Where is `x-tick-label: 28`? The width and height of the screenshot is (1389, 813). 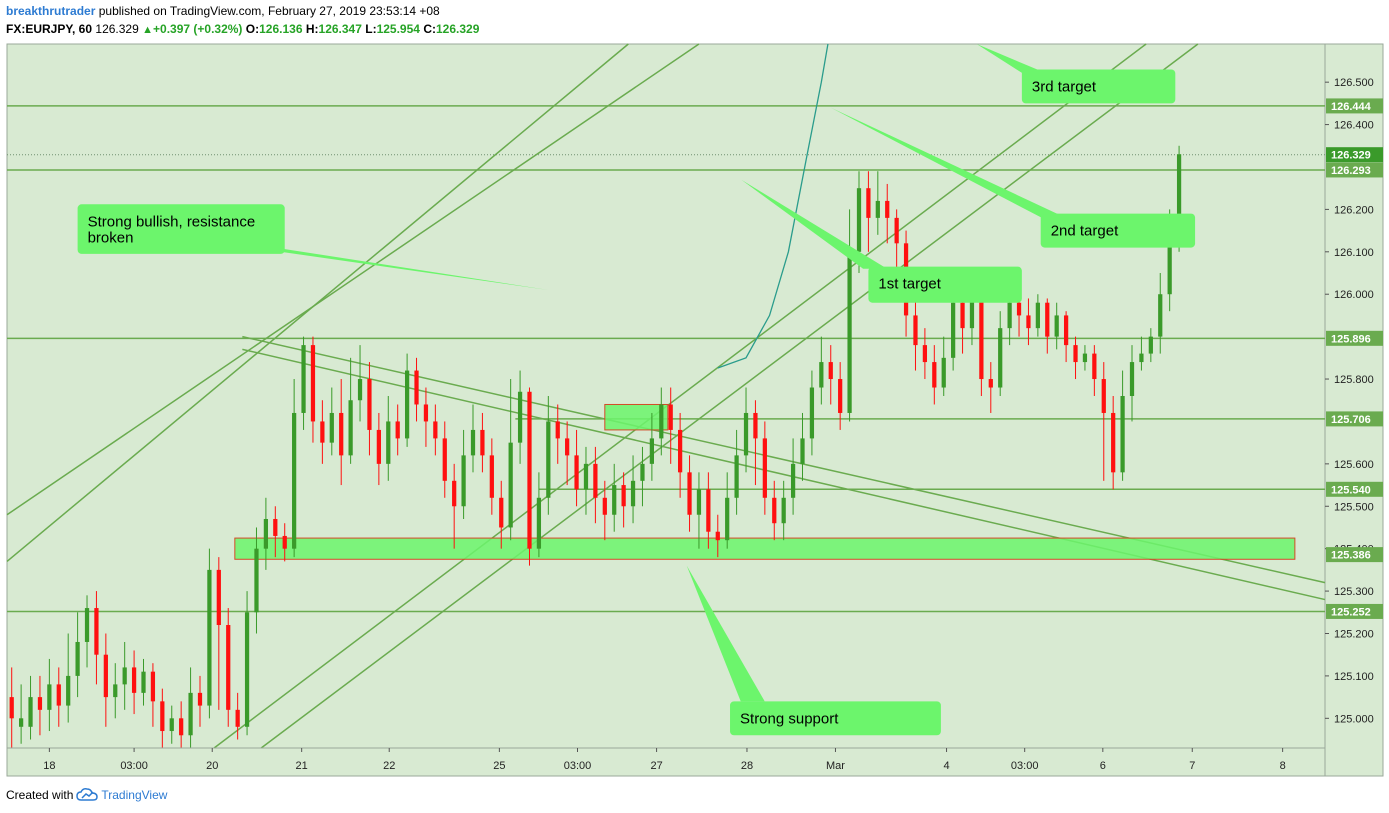 x-tick-label: 28 is located at coordinates (747, 766).